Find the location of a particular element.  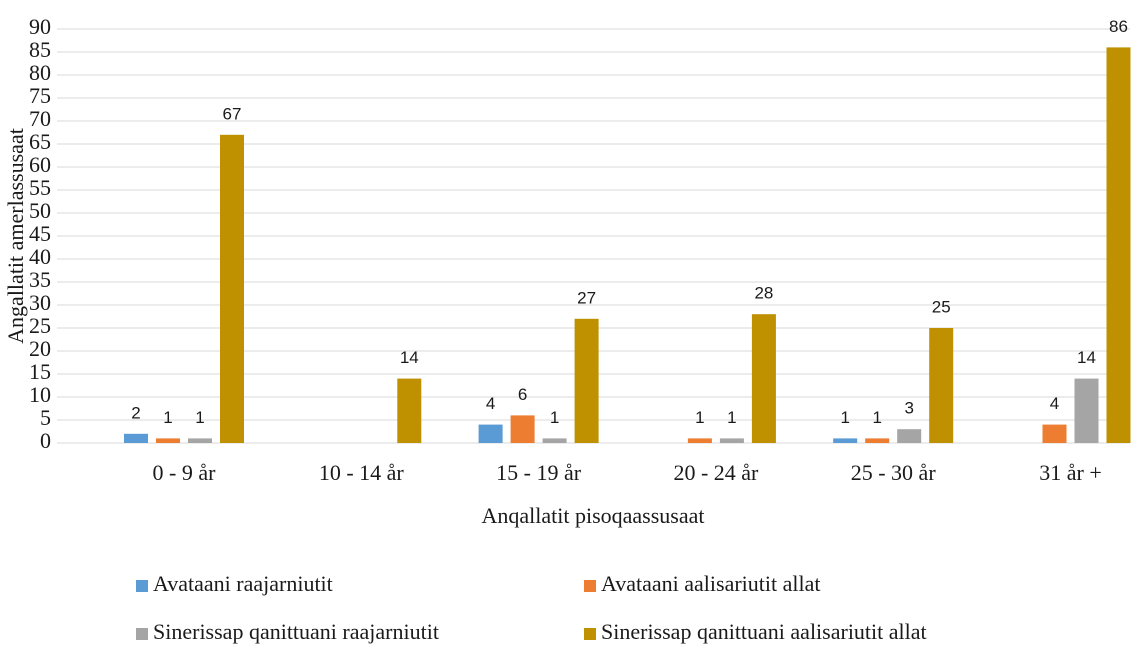

legend-label: Avataani raajarniutit is located at coordinates (243, 583).